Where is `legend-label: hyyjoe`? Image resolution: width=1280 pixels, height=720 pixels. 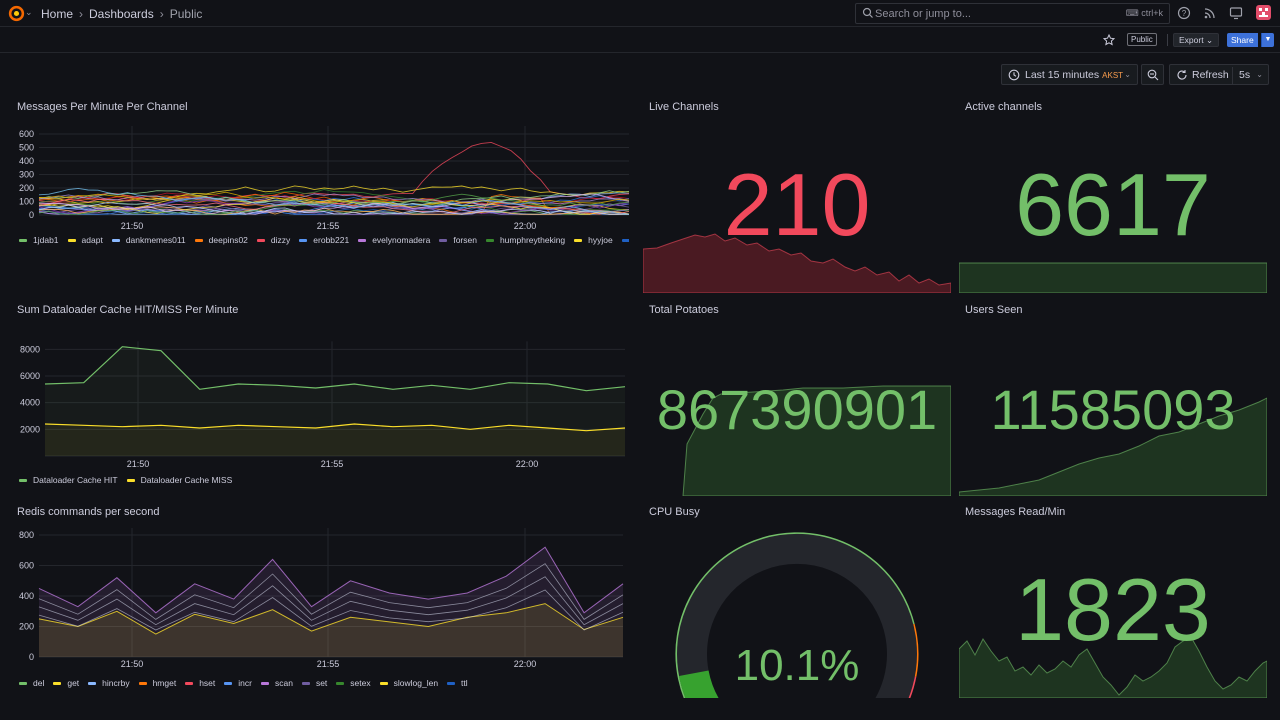
legend-label: hyyjoe is located at coordinates (600, 240).